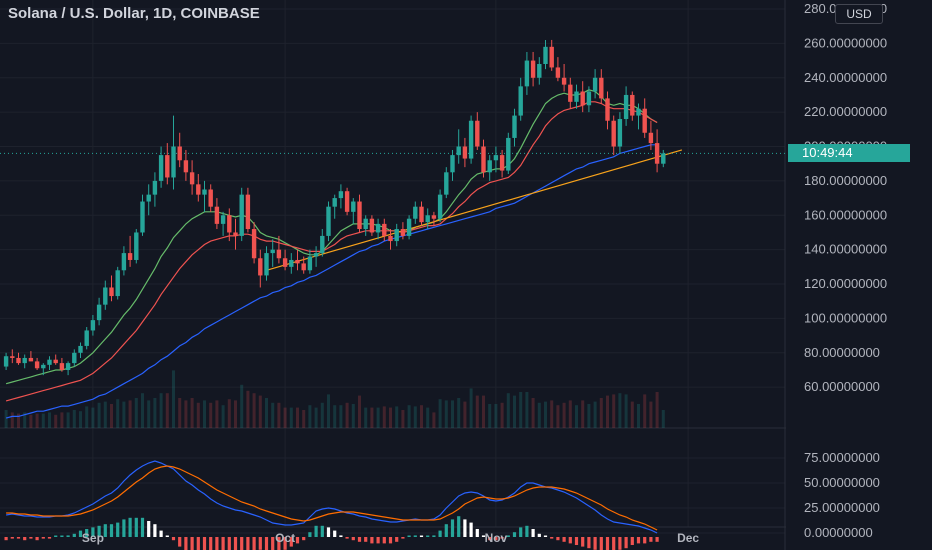  Describe the element at coordinates (688, 538) in the screenshot. I see `time-tick-label: Dec` at that location.